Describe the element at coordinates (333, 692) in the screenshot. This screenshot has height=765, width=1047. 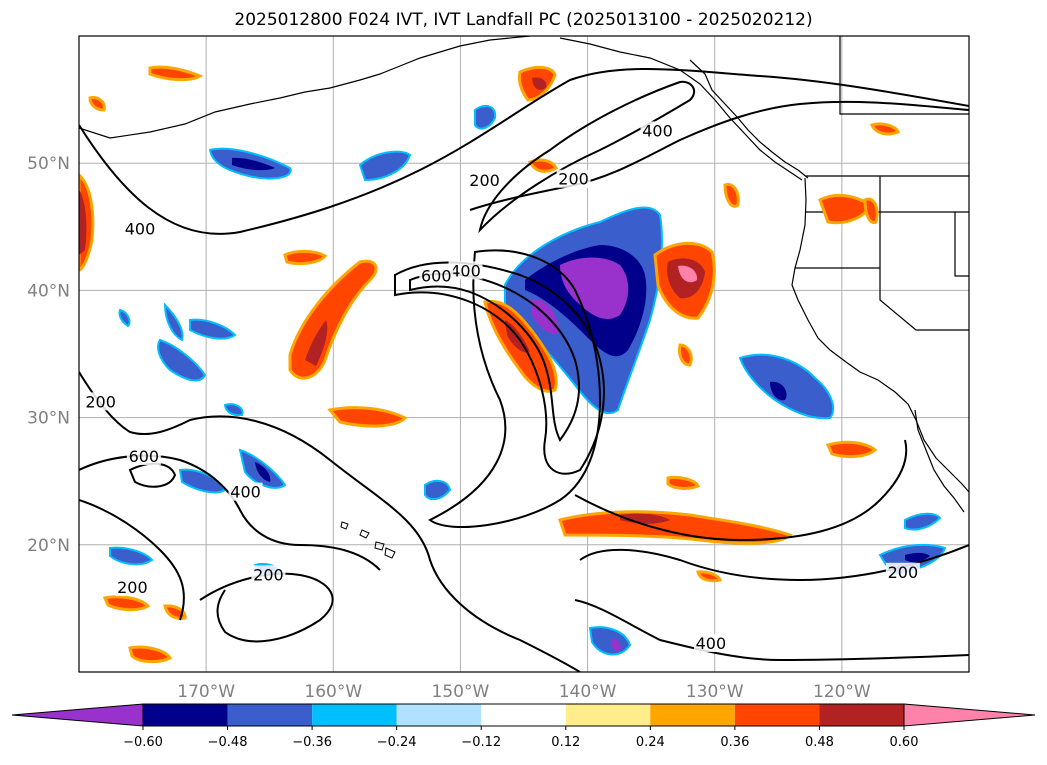
I see `lon-tick-label: 160°W` at that location.